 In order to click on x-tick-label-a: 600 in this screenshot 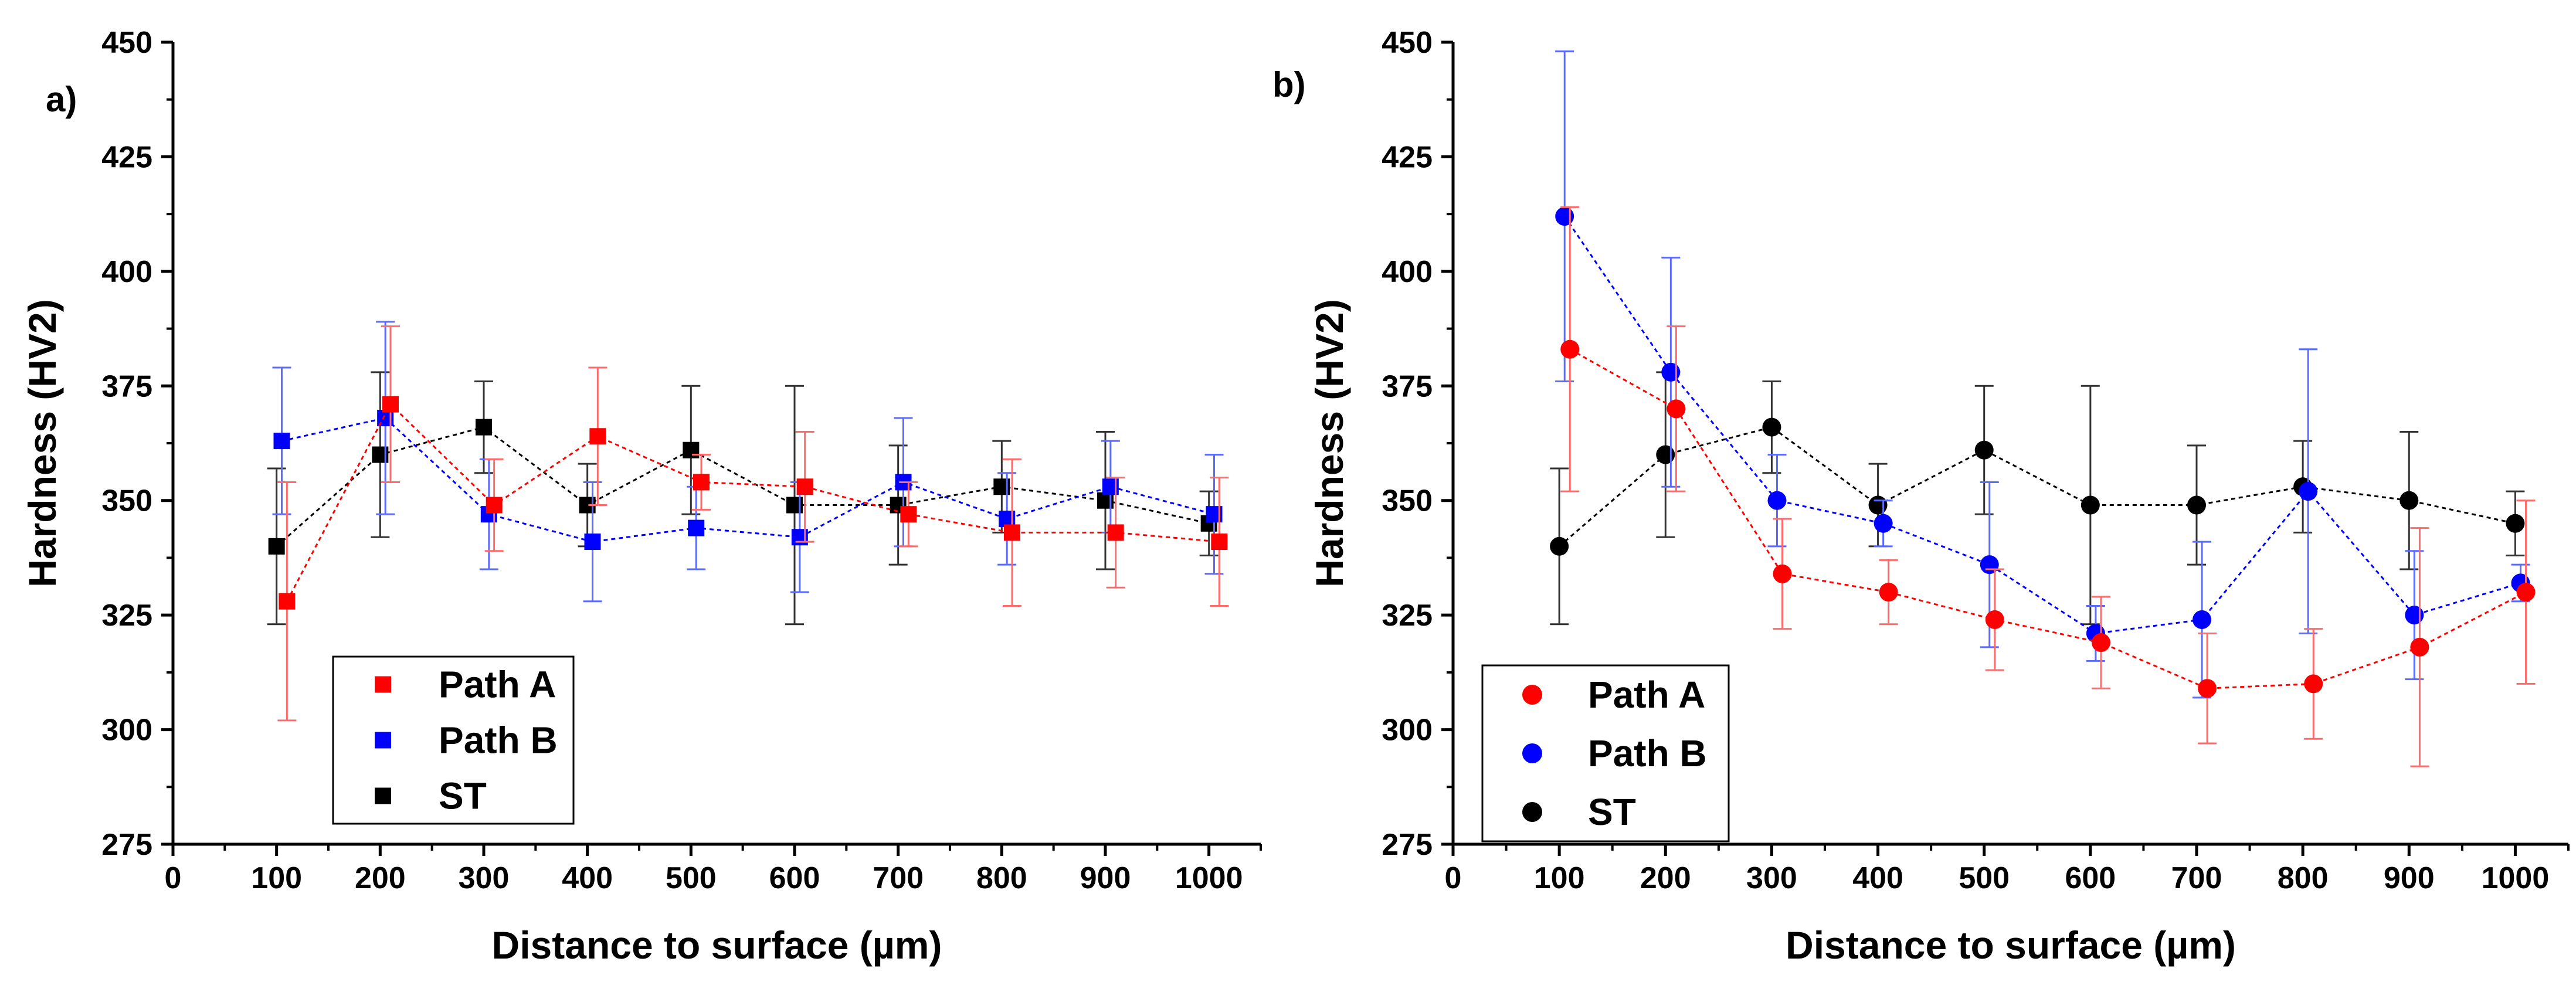, I will do `click(794, 878)`.